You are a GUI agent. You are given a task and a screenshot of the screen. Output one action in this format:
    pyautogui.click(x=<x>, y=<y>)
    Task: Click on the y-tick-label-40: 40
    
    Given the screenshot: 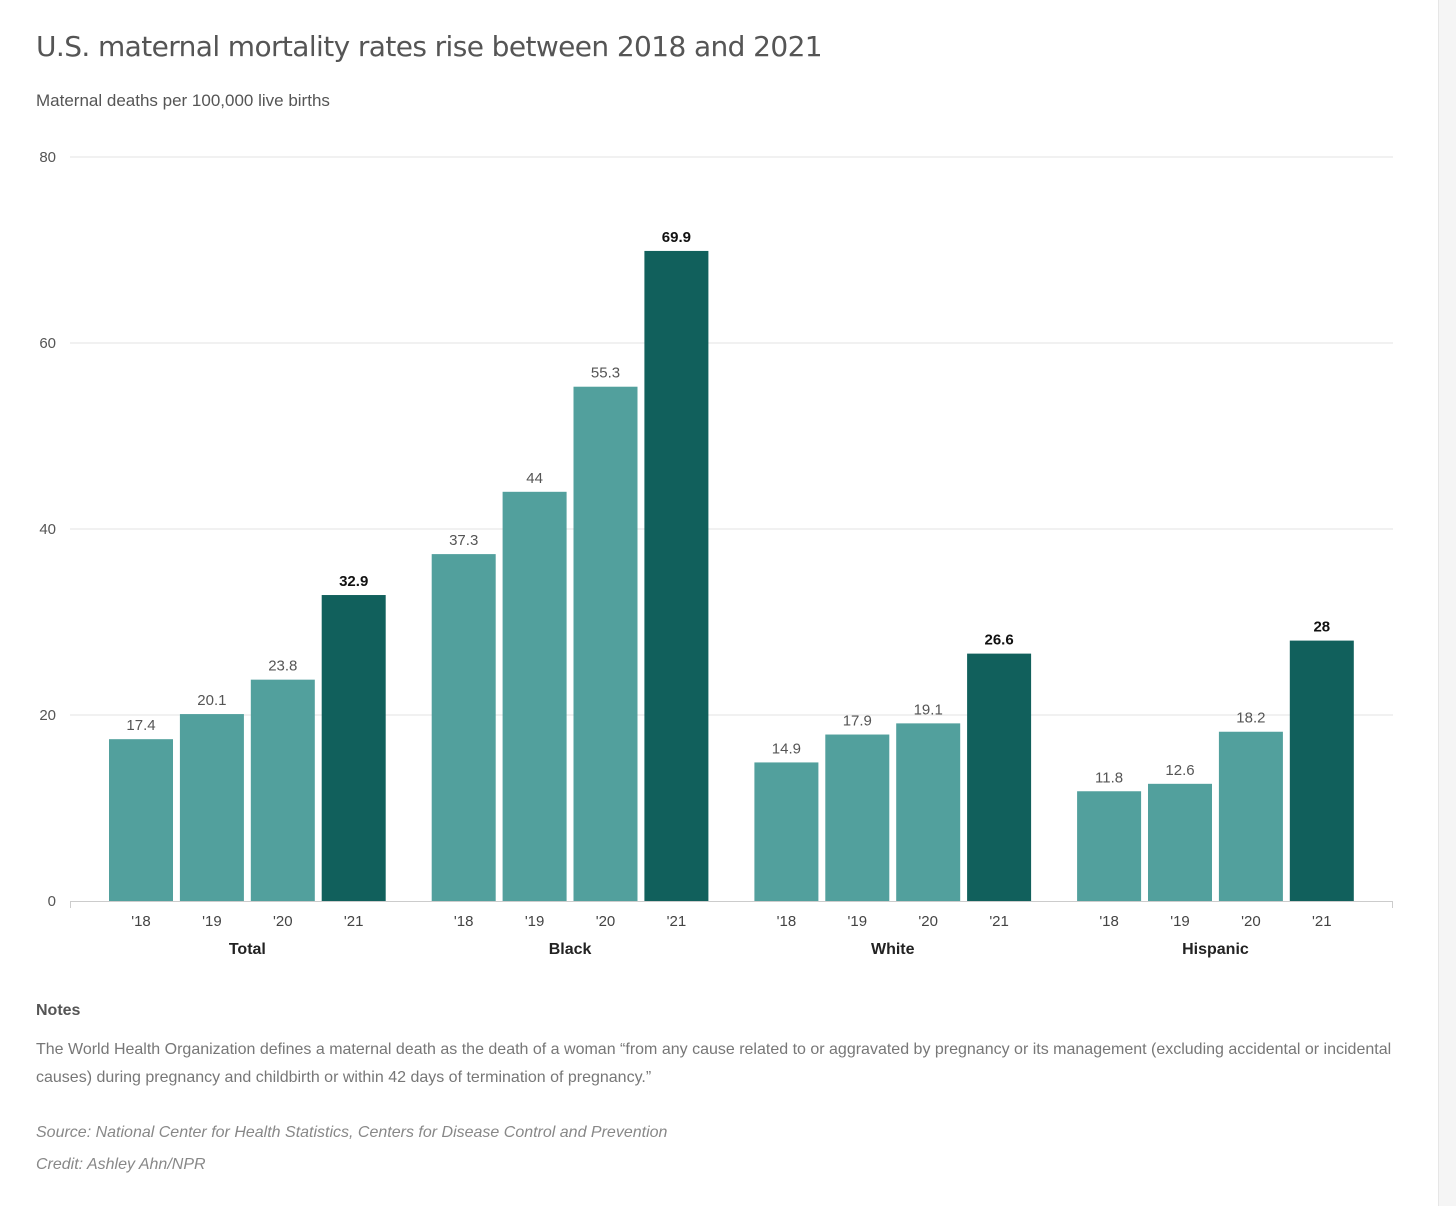 What is the action you would take?
    pyautogui.click(x=47, y=529)
    